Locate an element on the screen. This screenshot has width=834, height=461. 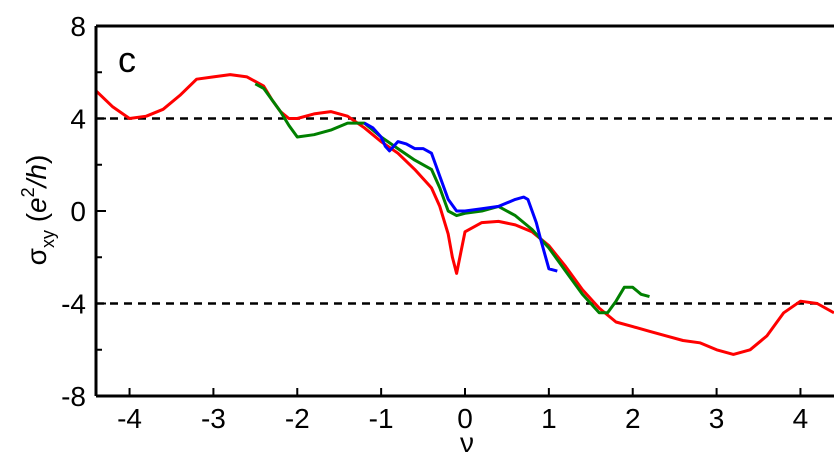
x-tick-label: 0 is located at coordinates (465, 418).